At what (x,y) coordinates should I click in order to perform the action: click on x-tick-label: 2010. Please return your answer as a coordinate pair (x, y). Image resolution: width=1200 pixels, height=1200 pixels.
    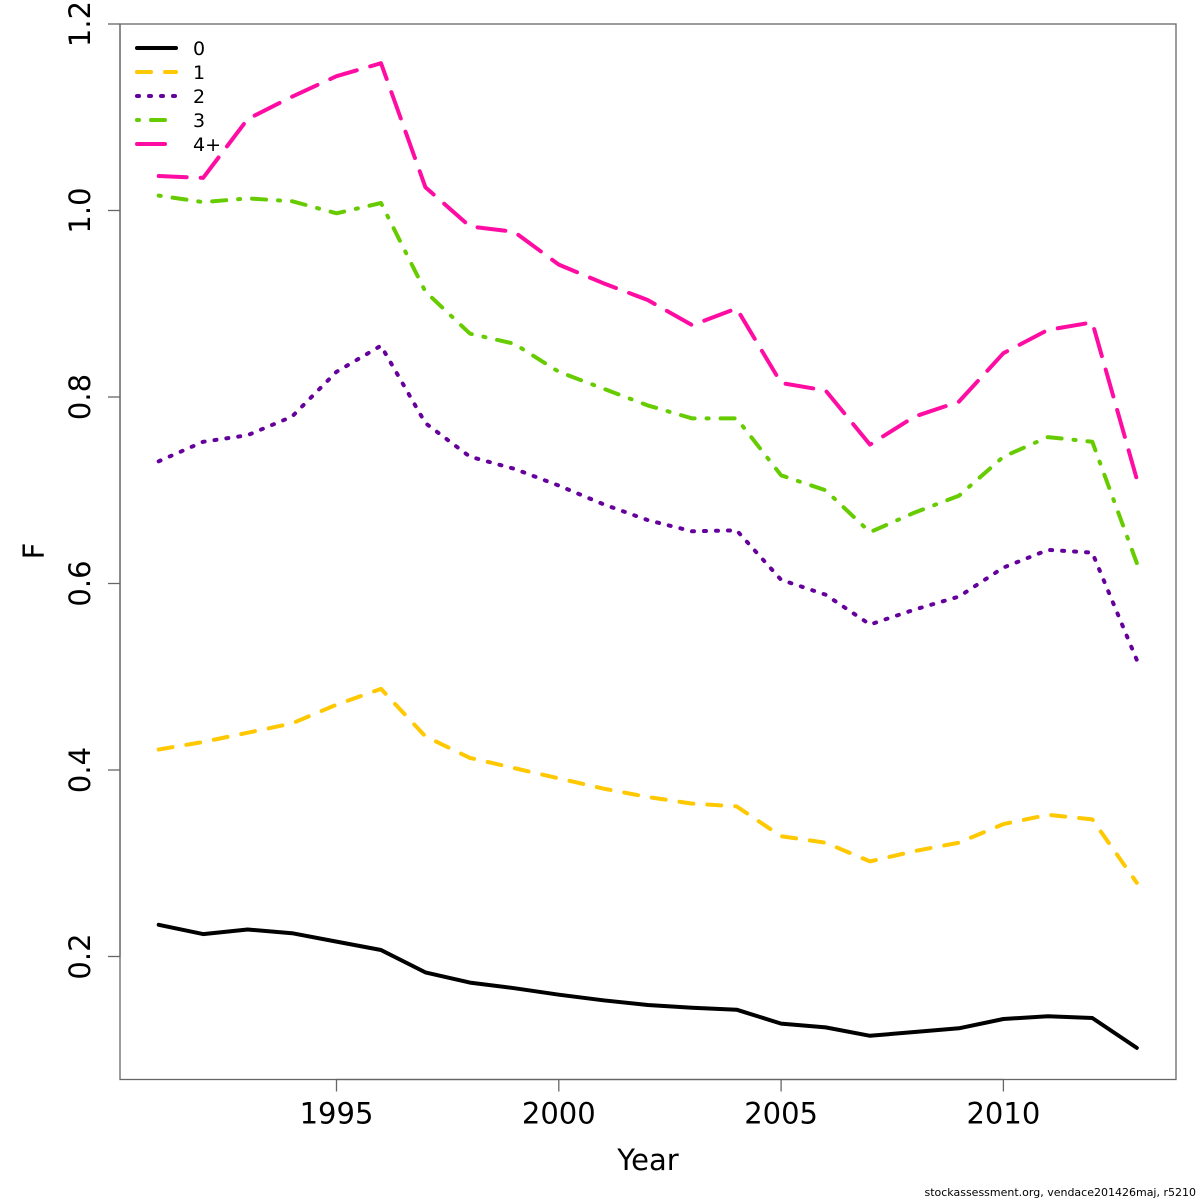
    Looking at the image, I should click on (1003, 1114).